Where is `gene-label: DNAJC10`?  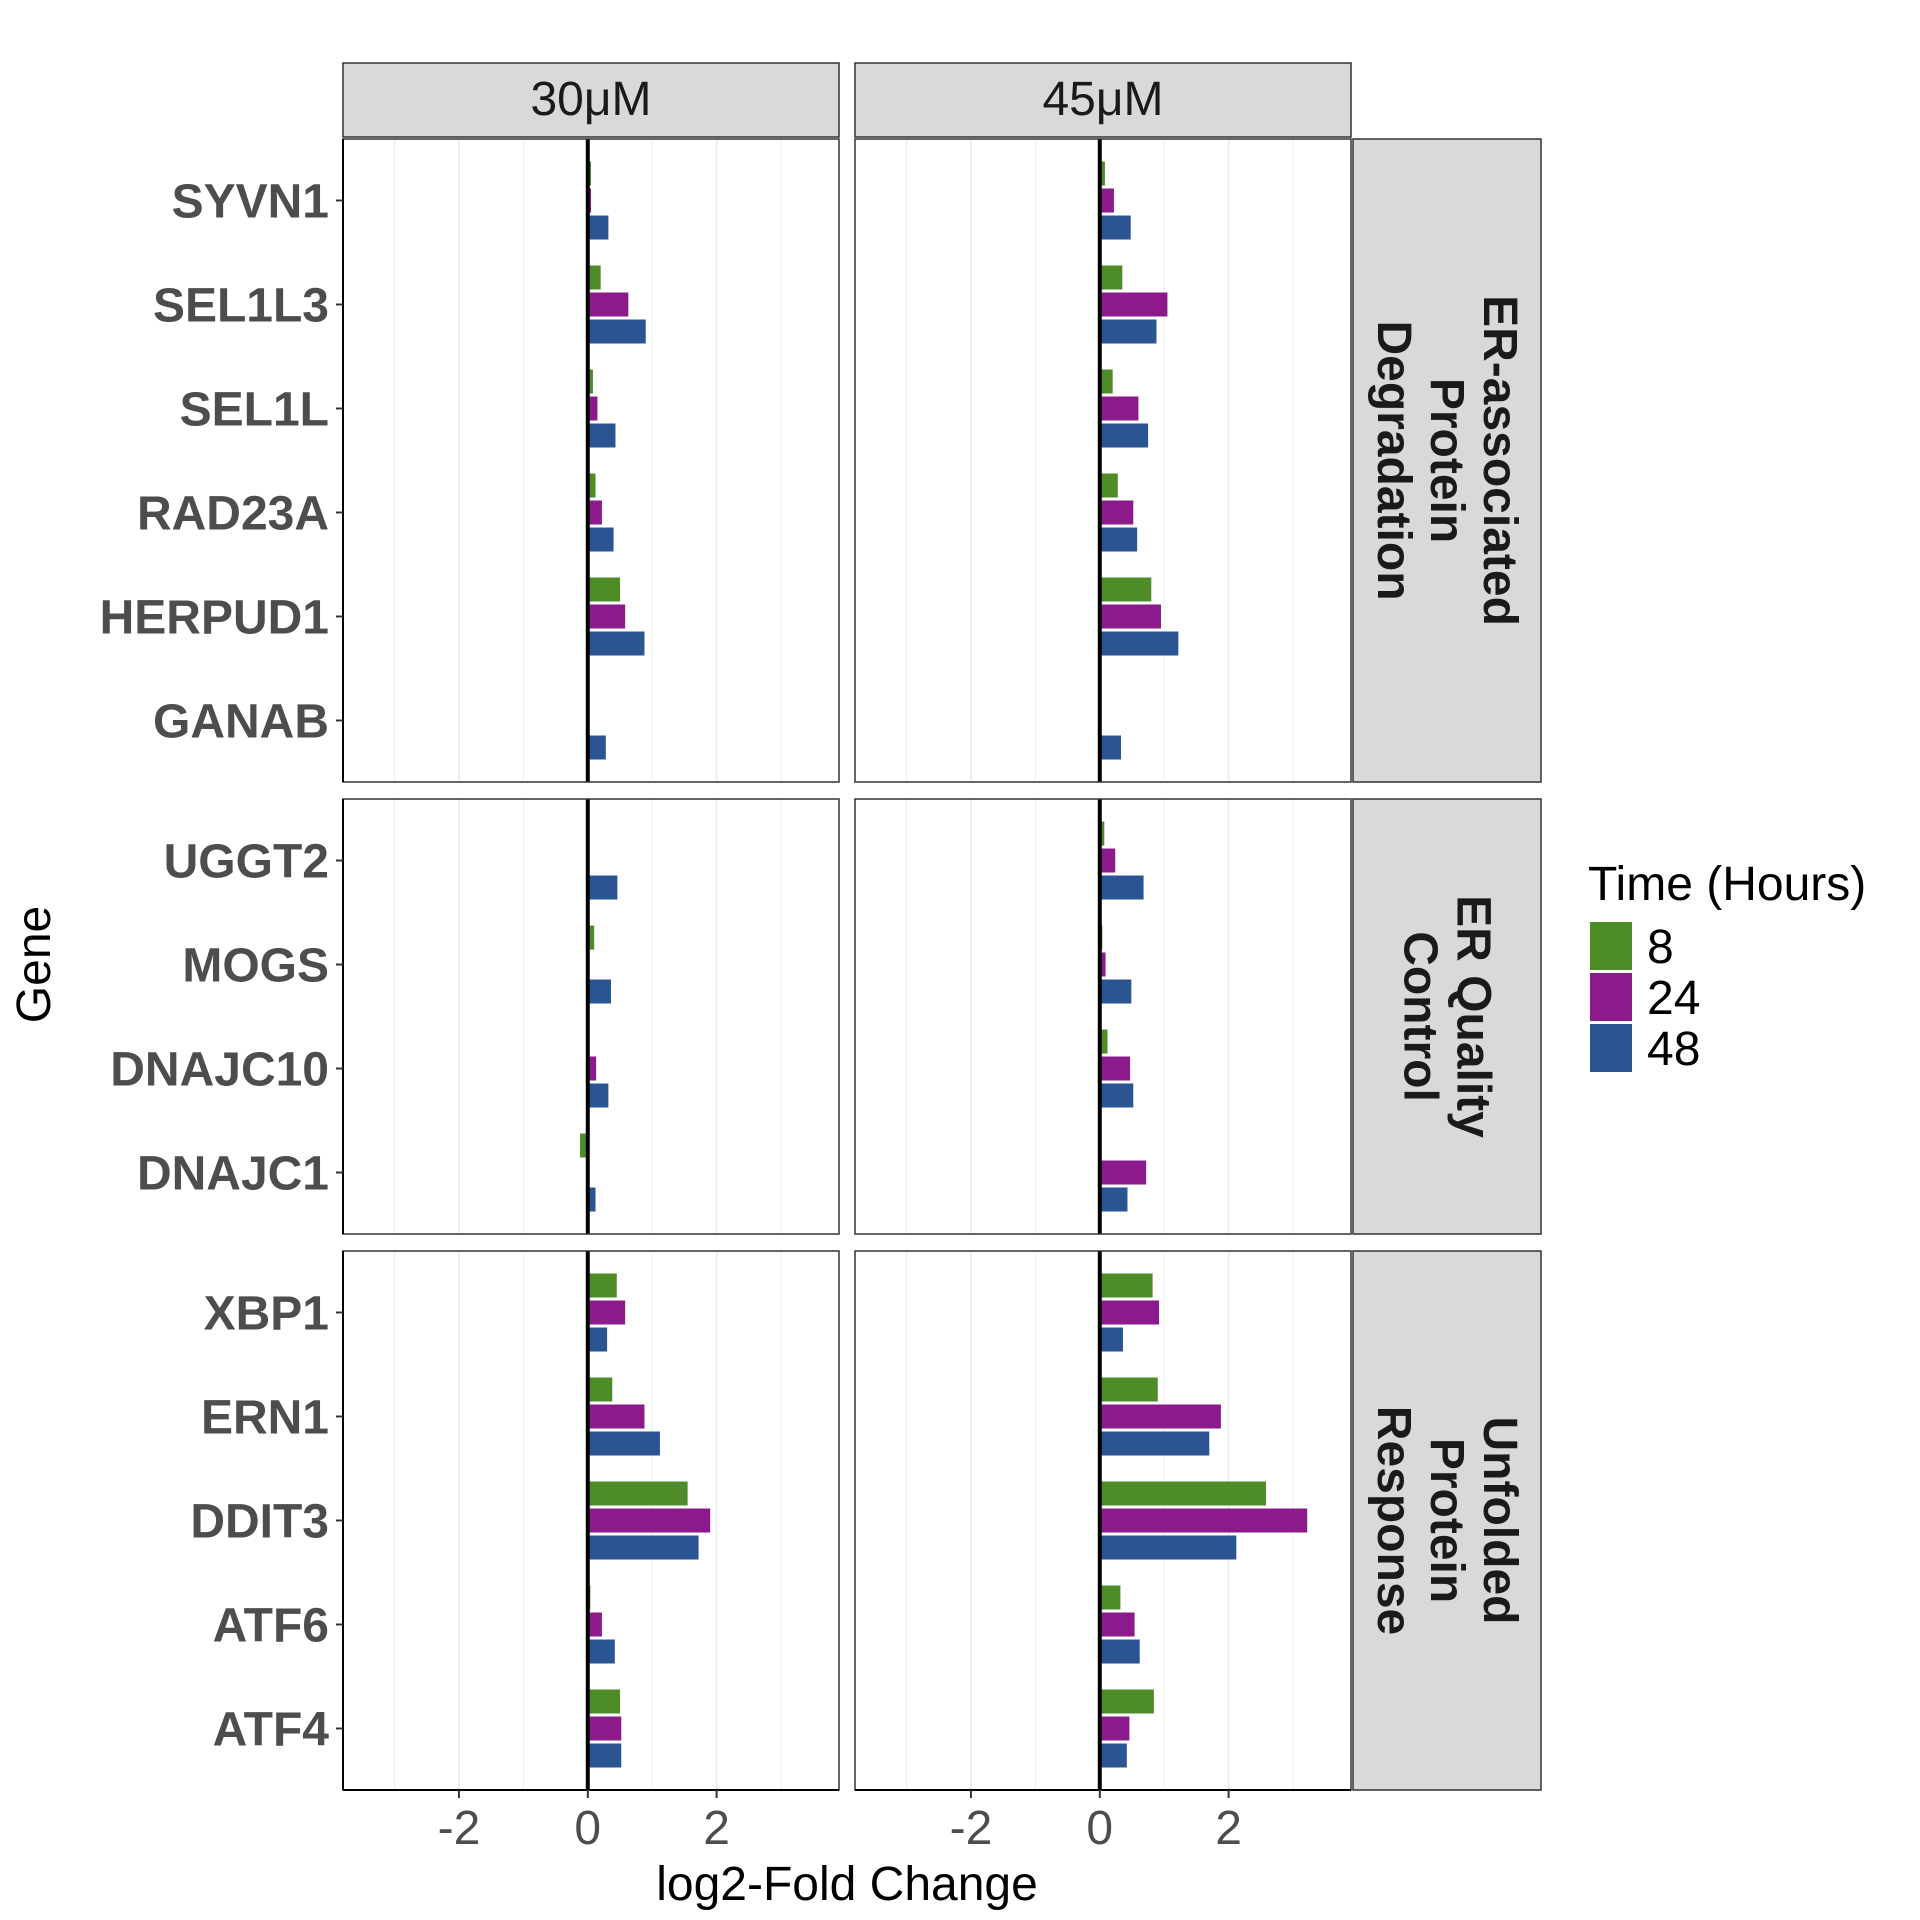 gene-label: DNAJC10 is located at coordinates (219, 1070).